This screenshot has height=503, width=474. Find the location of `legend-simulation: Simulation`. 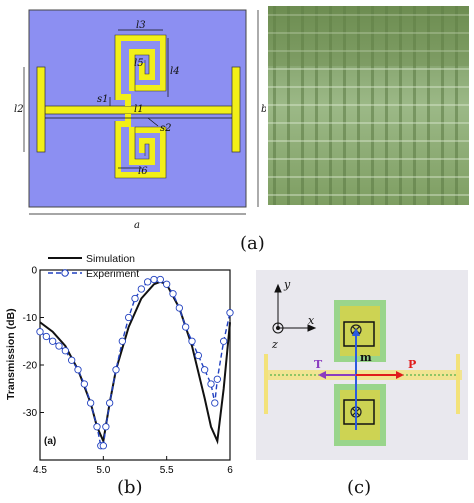

legend-simulation: Simulation is located at coordinates (110, 259).